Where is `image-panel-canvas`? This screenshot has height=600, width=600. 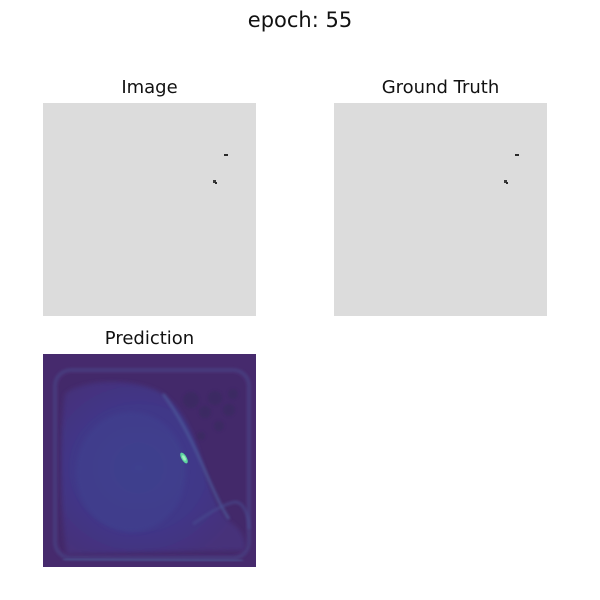 image-panel-canvas is located at coordinates (149, 209).